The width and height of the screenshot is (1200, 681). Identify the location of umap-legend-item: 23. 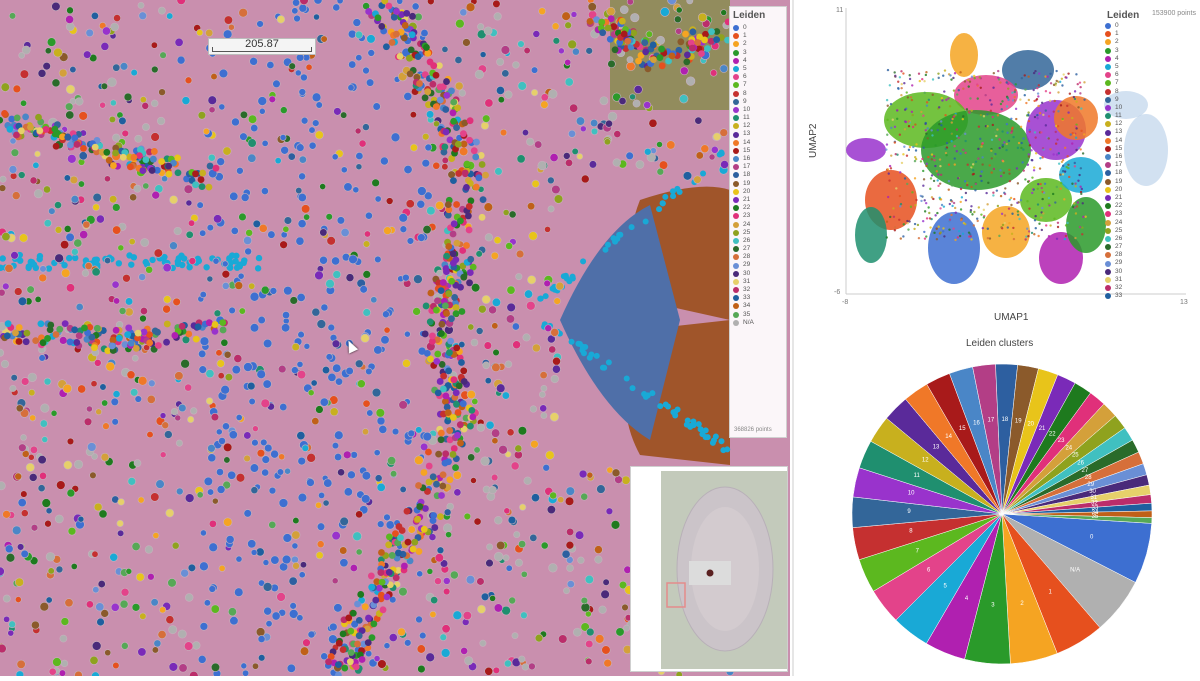
(1131, 214).